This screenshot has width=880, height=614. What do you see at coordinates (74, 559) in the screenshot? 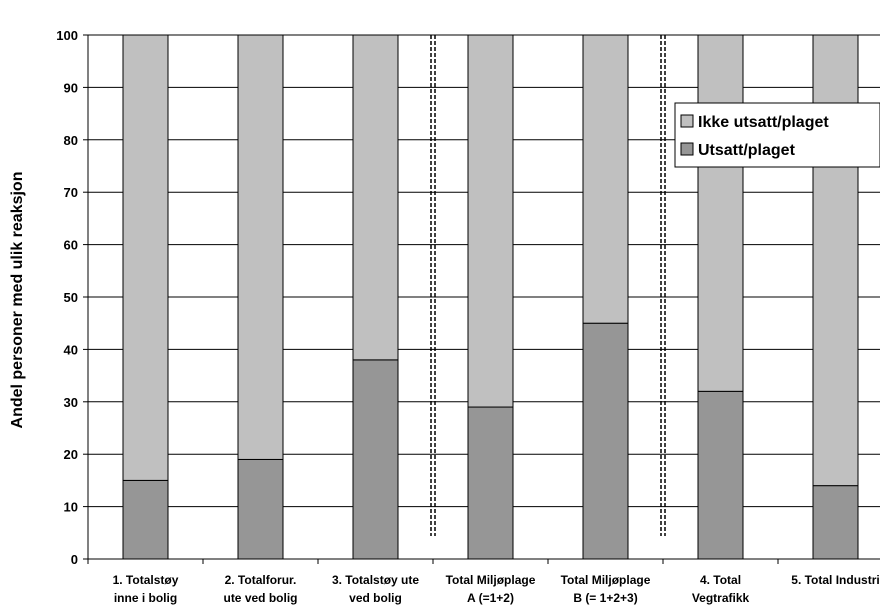
I see `y-tick-label: 0` at bounding box center [74, 559].